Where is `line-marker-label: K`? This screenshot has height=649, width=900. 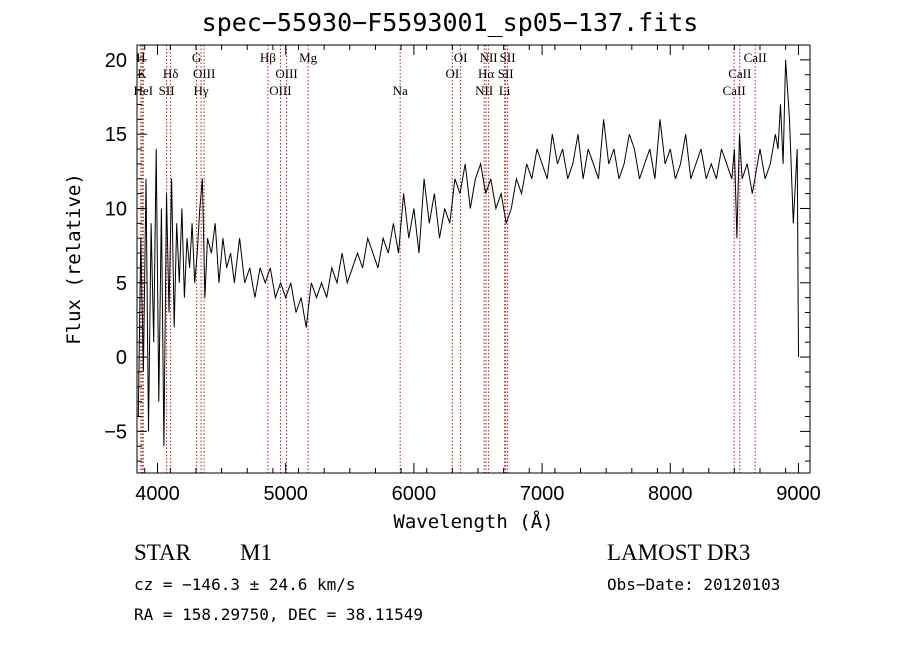
line-marker-label: K is located at coordinates (142, 73).